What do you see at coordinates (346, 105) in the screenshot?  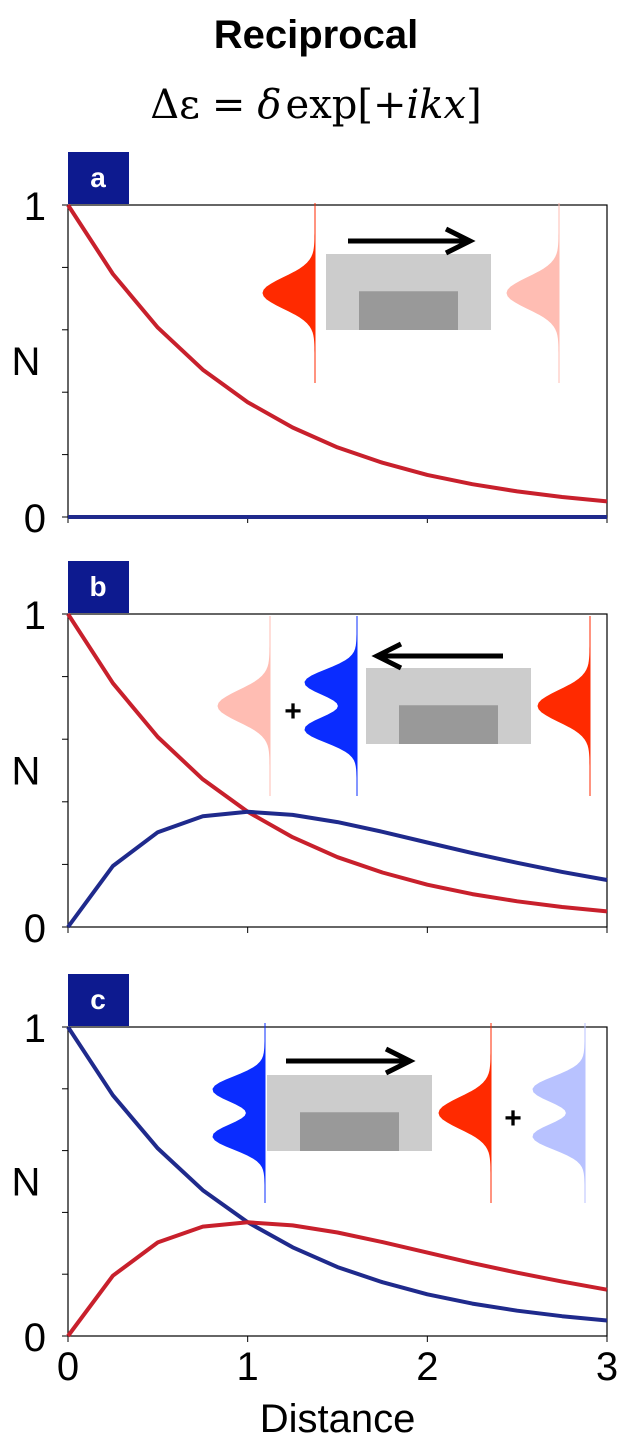 I see `equation-function: exp[+` at bounding box center [346, 105].